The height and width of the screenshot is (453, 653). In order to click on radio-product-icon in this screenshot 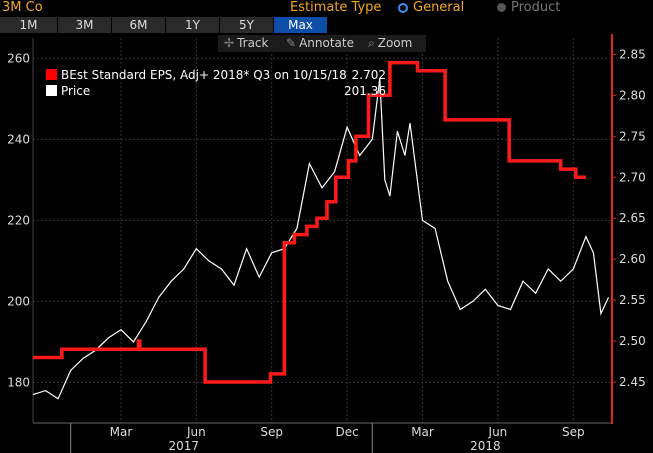, I will do `click(501, 7)`.